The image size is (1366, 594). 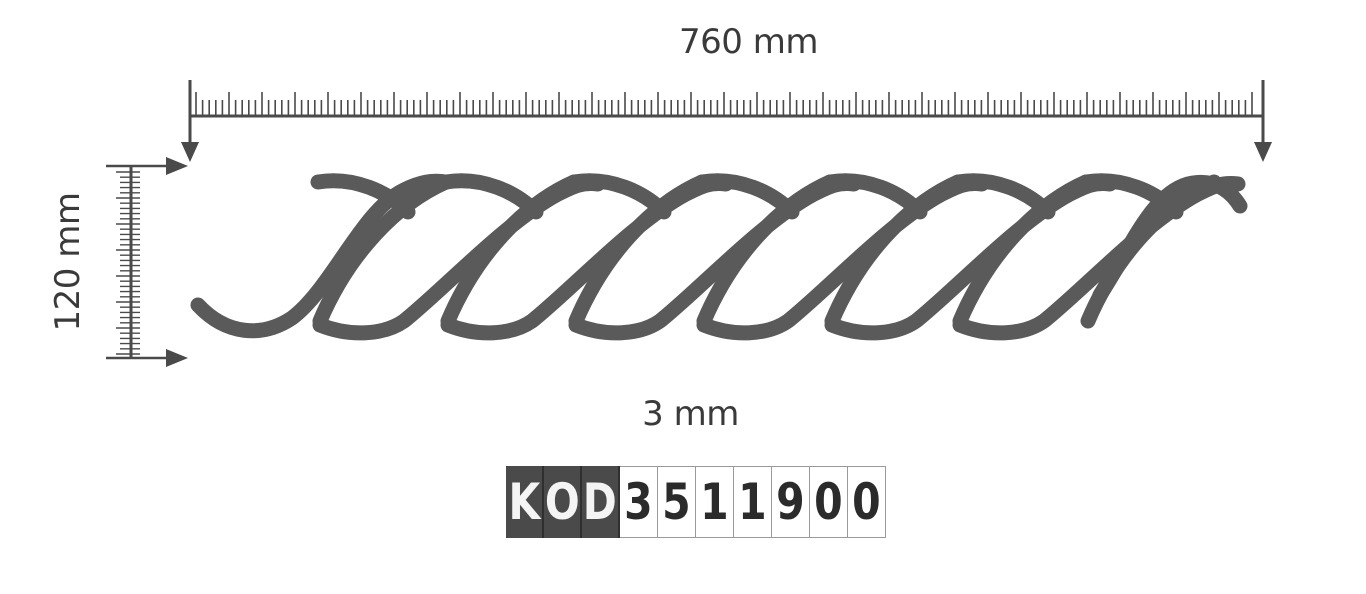 I want to click on height-ruler, so click(x=123, y=262).